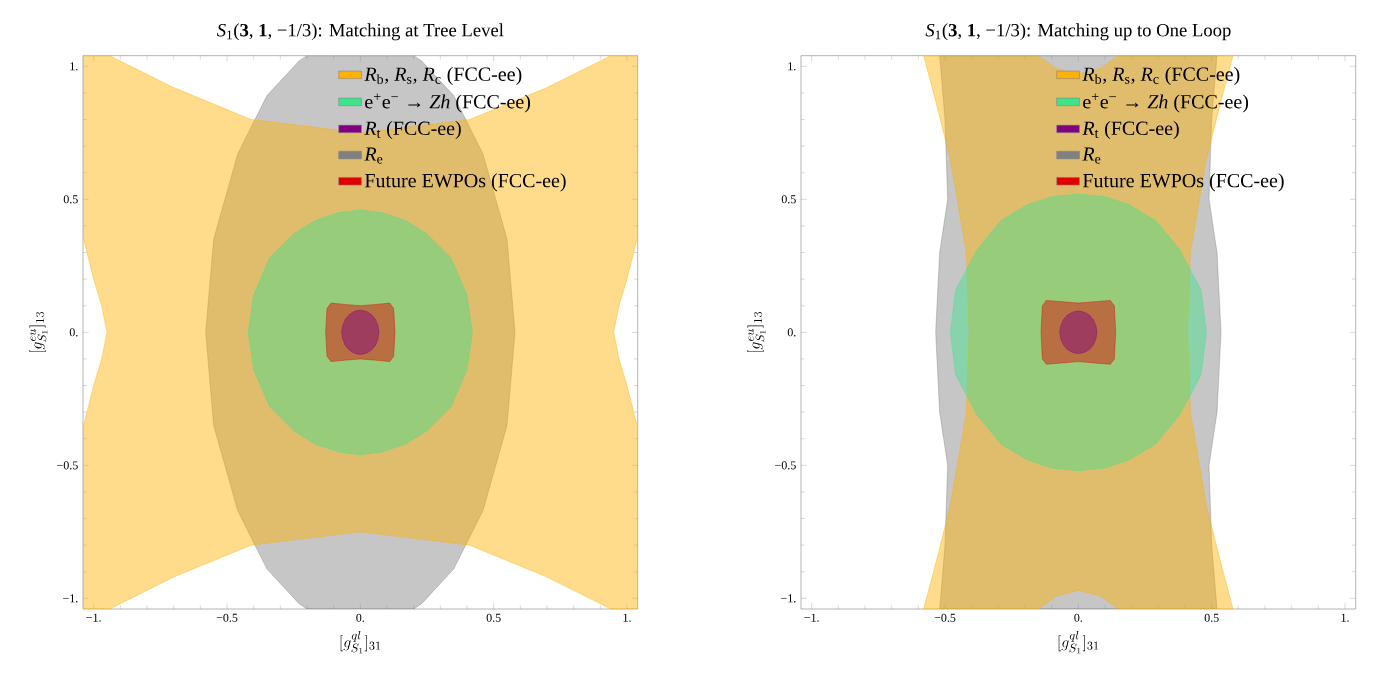 The image size is (1385, 686). I want to click on legend-label: e$^{+}$e$^{−}$ → Zh (FCC-ee), so click(448, 103).